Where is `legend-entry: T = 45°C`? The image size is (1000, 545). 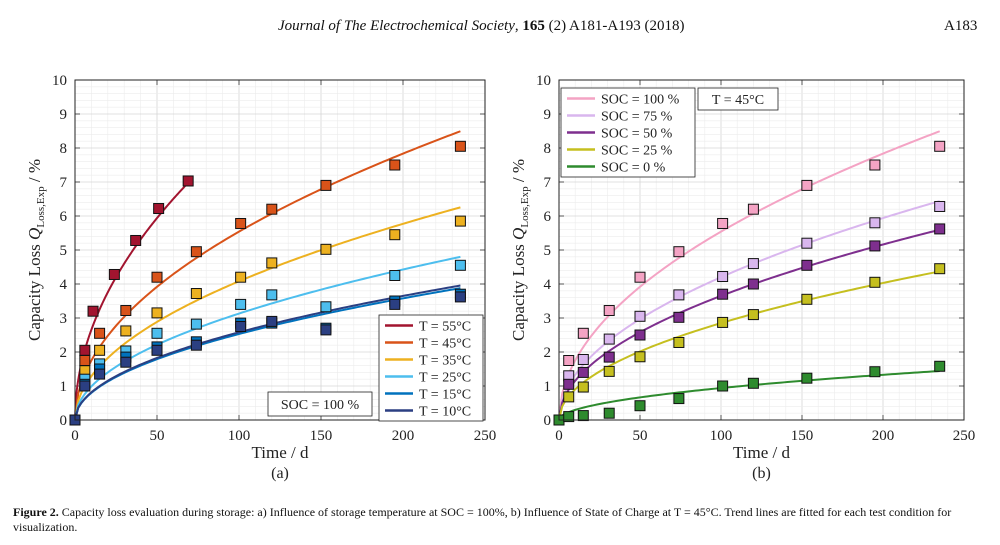 legend-entry: T = 45°C is located at coordinates (445, 344).